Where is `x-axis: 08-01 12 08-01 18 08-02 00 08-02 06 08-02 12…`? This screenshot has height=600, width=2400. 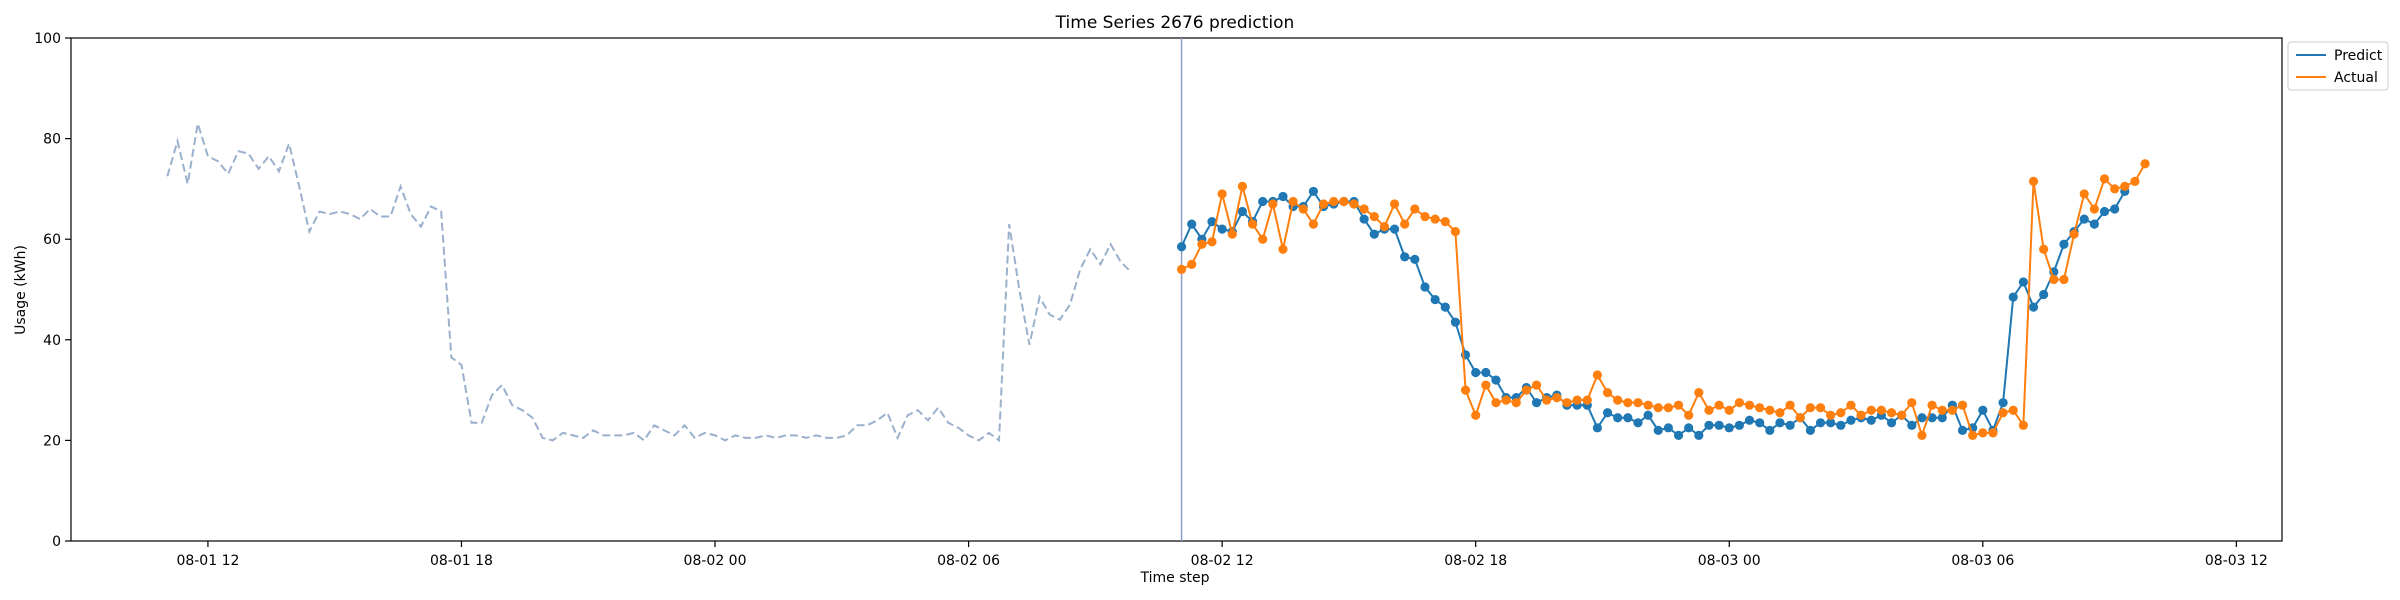 x-axis: 08-01 12 08-01 18 08-02 00 08-02 06 08-02 12… is located at coordinates (1222, 555).